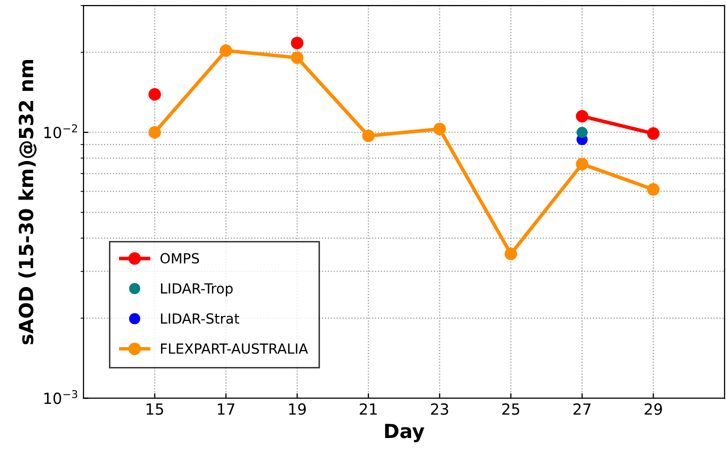  I want to click on legend-label: FLEXPART-AUSTRALIA, so click(234, 348).